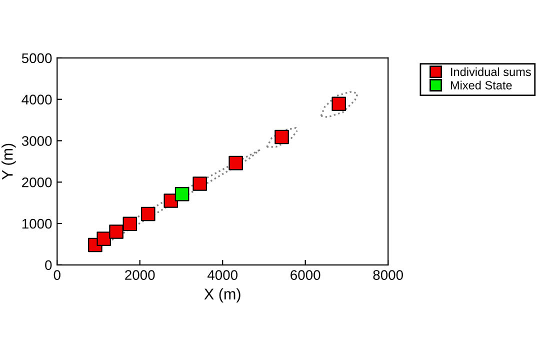  Describe the element at coordinates (222, 275) in the screenshot. I see `x-tick-label: 4000` at that location.